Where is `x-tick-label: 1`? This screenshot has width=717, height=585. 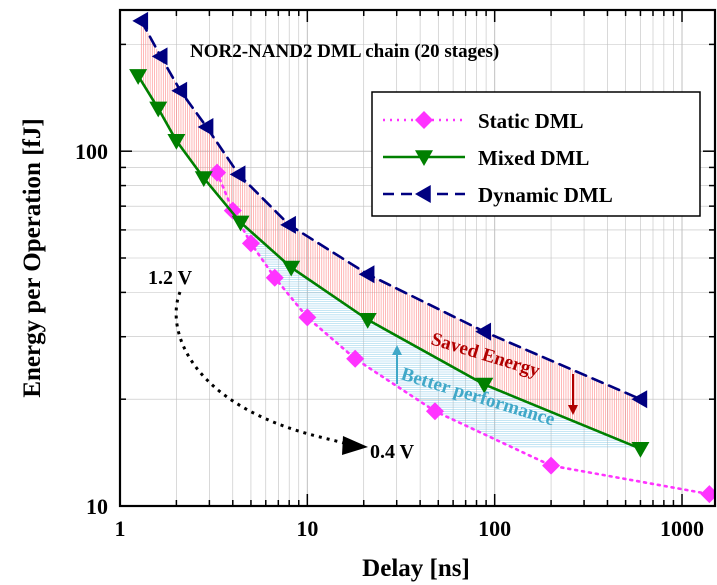 x-tick-label: 1 is located at coordinates (120, 528).